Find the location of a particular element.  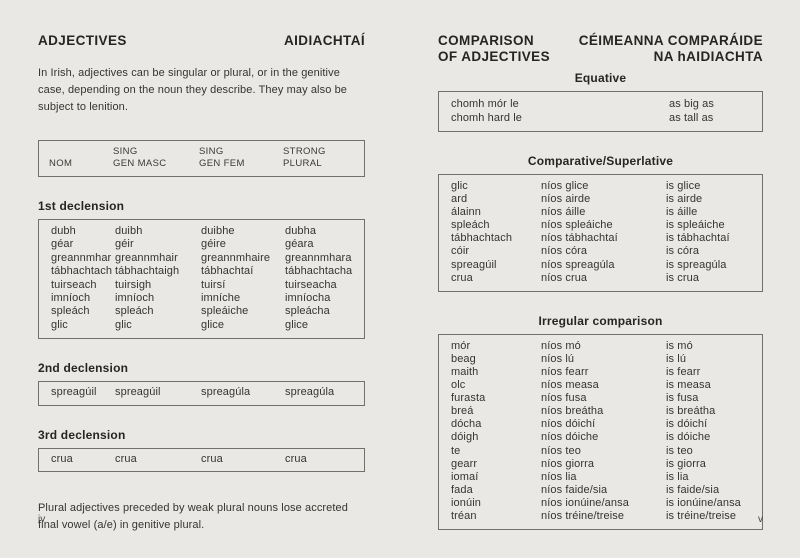

table-cell: tábhachtaí is located at coordinates (227, 271).